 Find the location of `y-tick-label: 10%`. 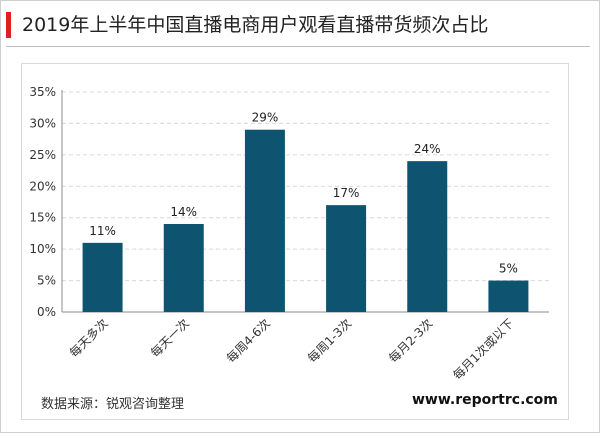

y-tick-label: 10% is located at coordinates (42, 249).